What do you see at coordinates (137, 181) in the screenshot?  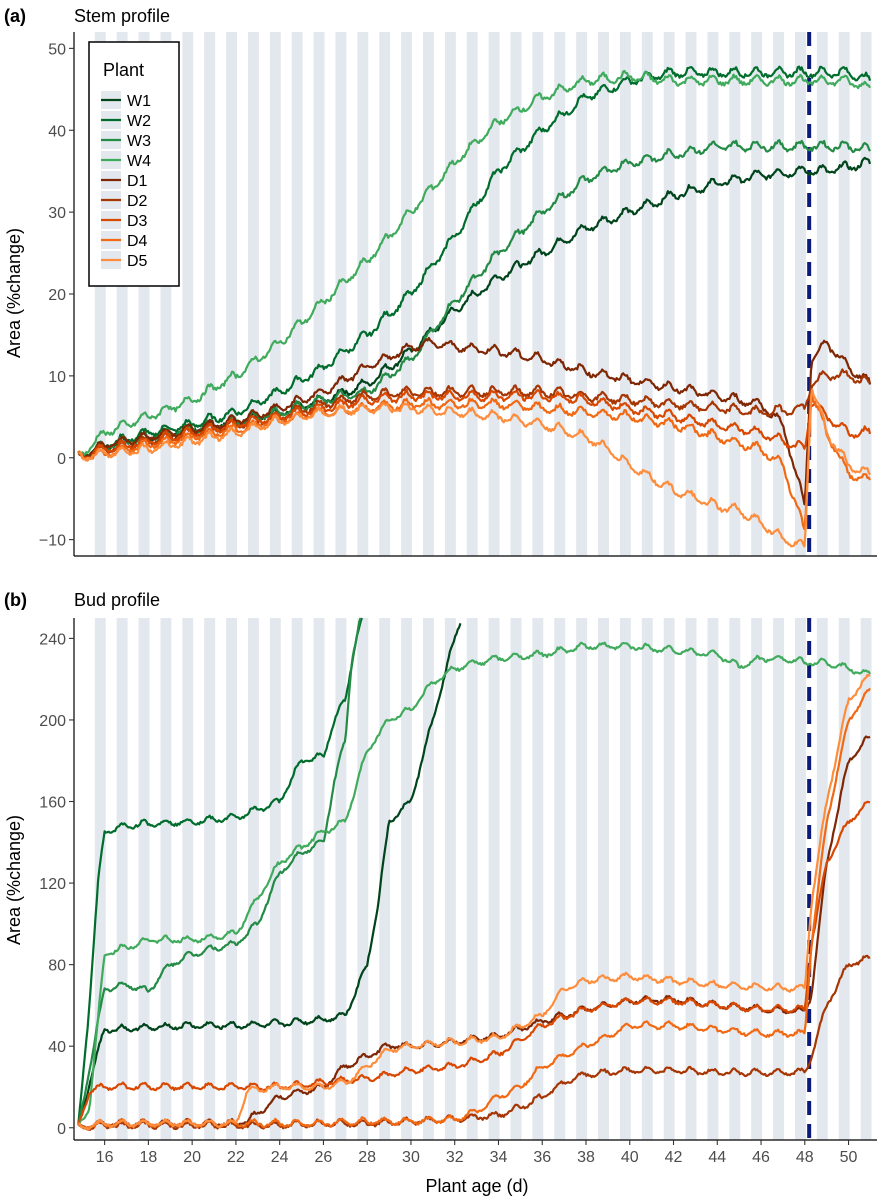 I see `legend-label-d1: D1` at bounding box center [137, 181].